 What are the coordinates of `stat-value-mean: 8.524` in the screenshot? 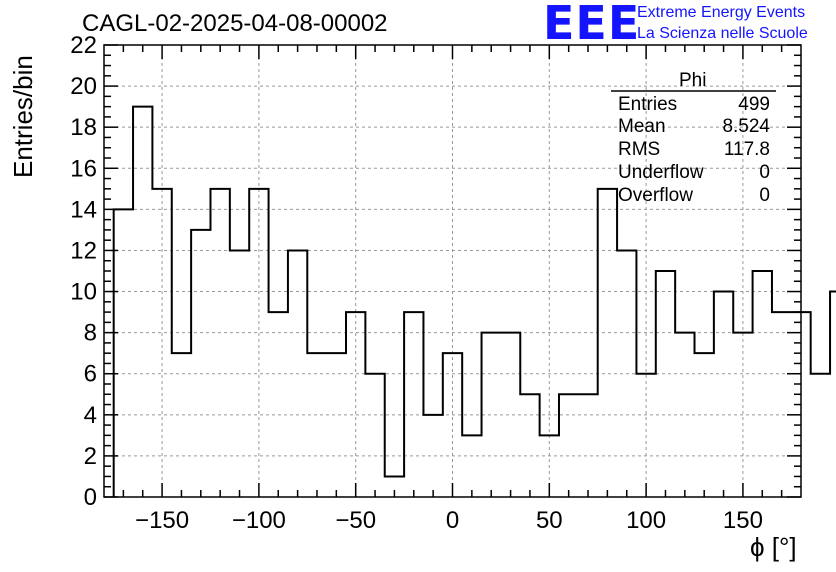 It's located at (746, 126).